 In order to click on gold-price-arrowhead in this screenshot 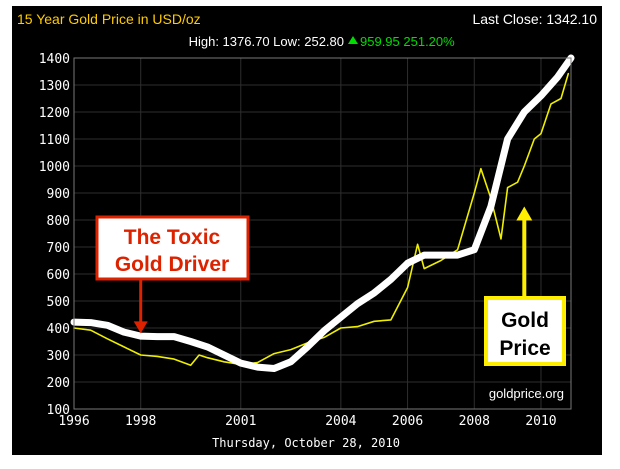, I will do `click(524, 213)`.